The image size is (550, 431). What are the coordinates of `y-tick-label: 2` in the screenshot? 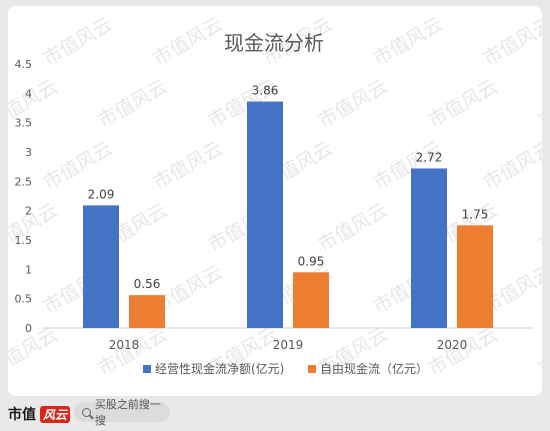 It's located at (28, 211).